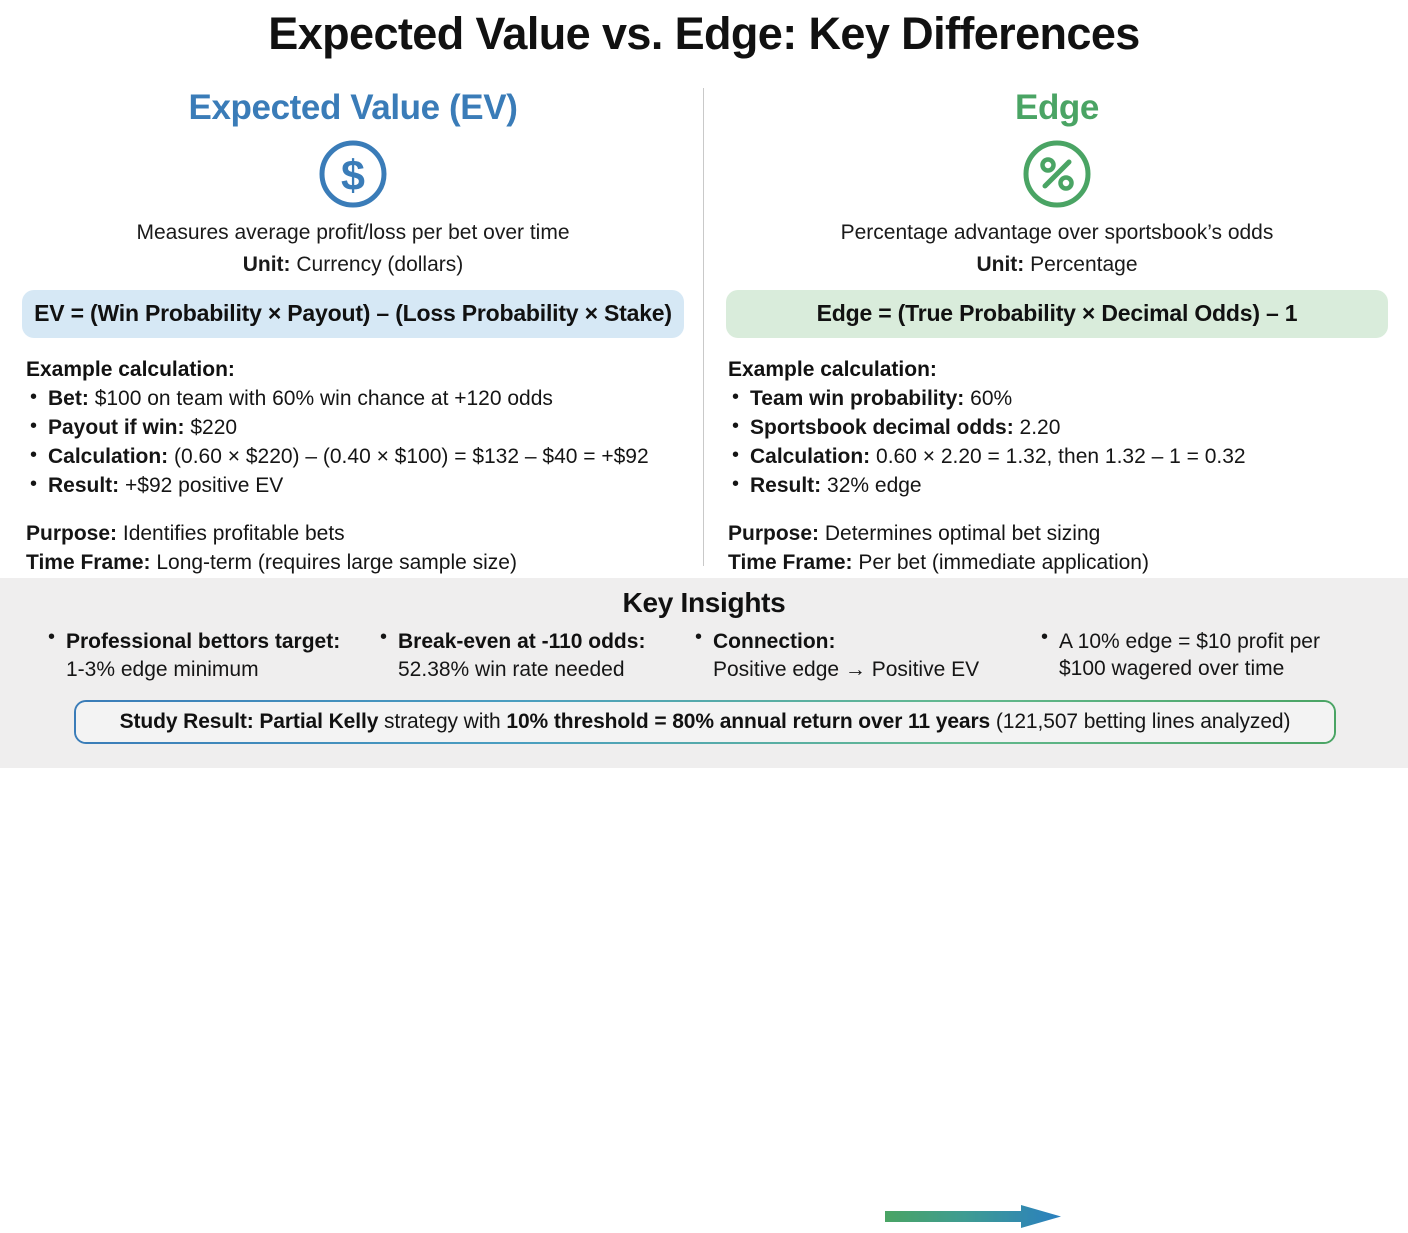  I want to click on insight-label: Connection:, so click(774, 641).